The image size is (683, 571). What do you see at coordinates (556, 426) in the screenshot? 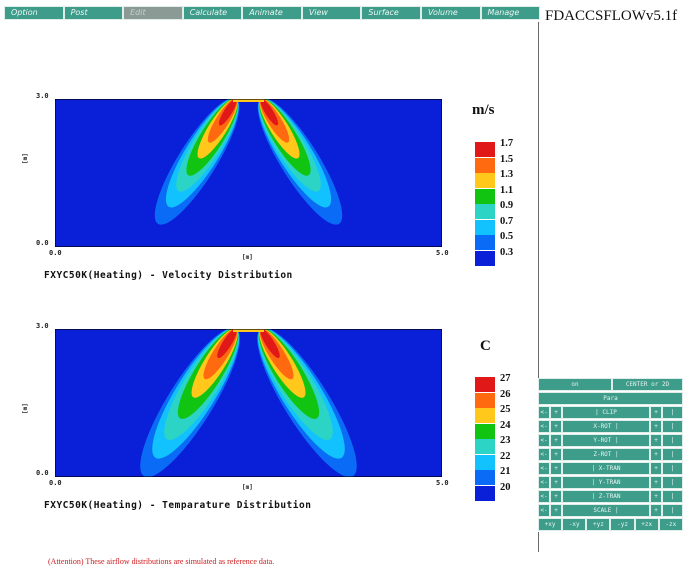
I see `control-1-1: +` at bounding box center [556, 426].